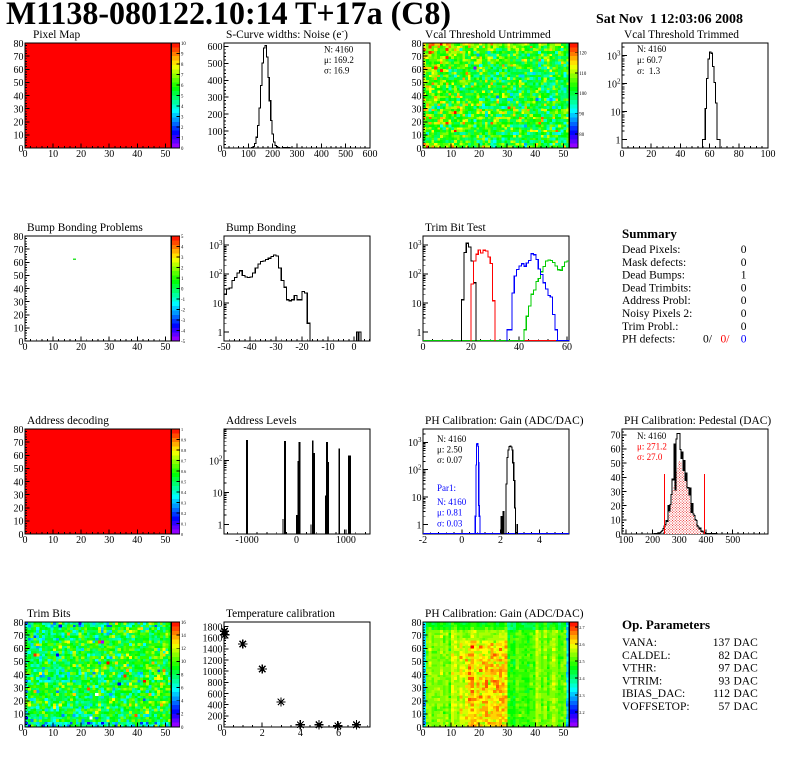 The height and width of the screenshot is (772, 796). Describe the element at coordinates (183, 310) in the screenshot. I see `svg-text: -2` at that location.